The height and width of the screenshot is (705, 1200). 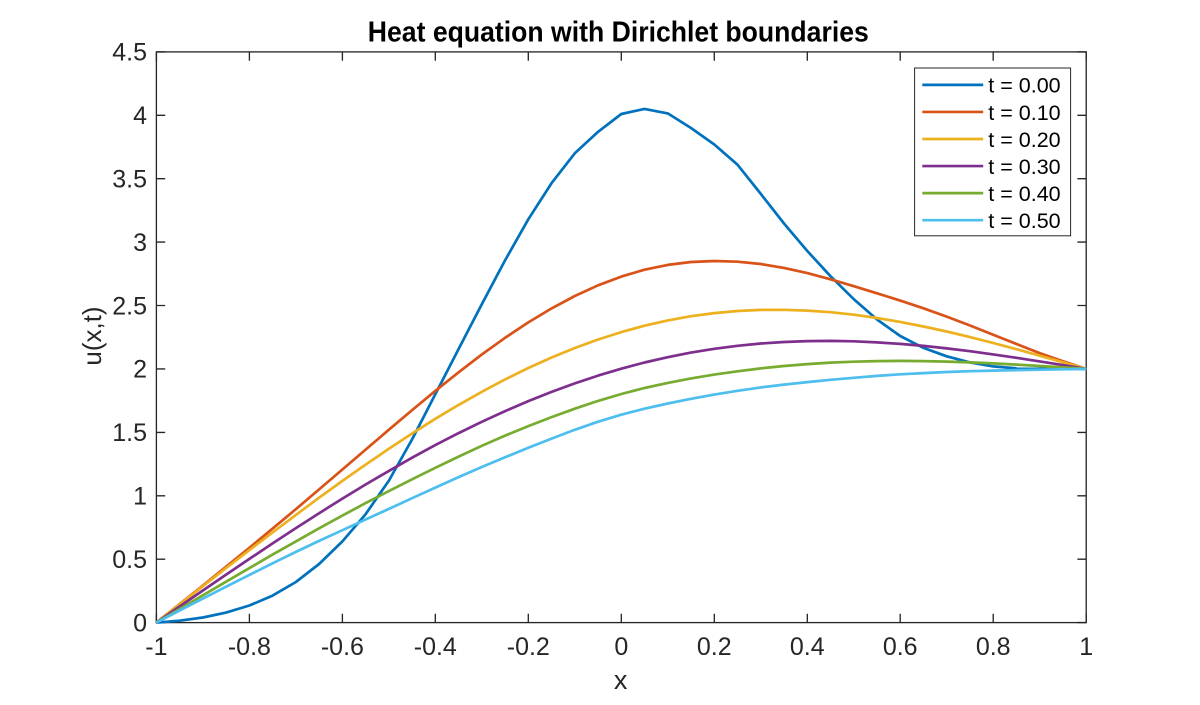 I want to click on svg-text: 0.2, so click(x=714, y=647).